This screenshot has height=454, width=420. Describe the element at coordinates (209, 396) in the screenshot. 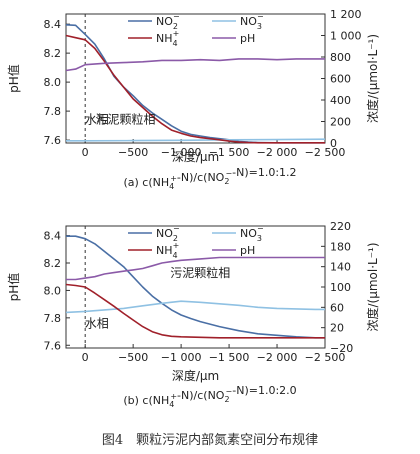

I see `panel-caption: (b) c(NH4+-N)/c(NO2−-N)=1.0:2.0` at that location.